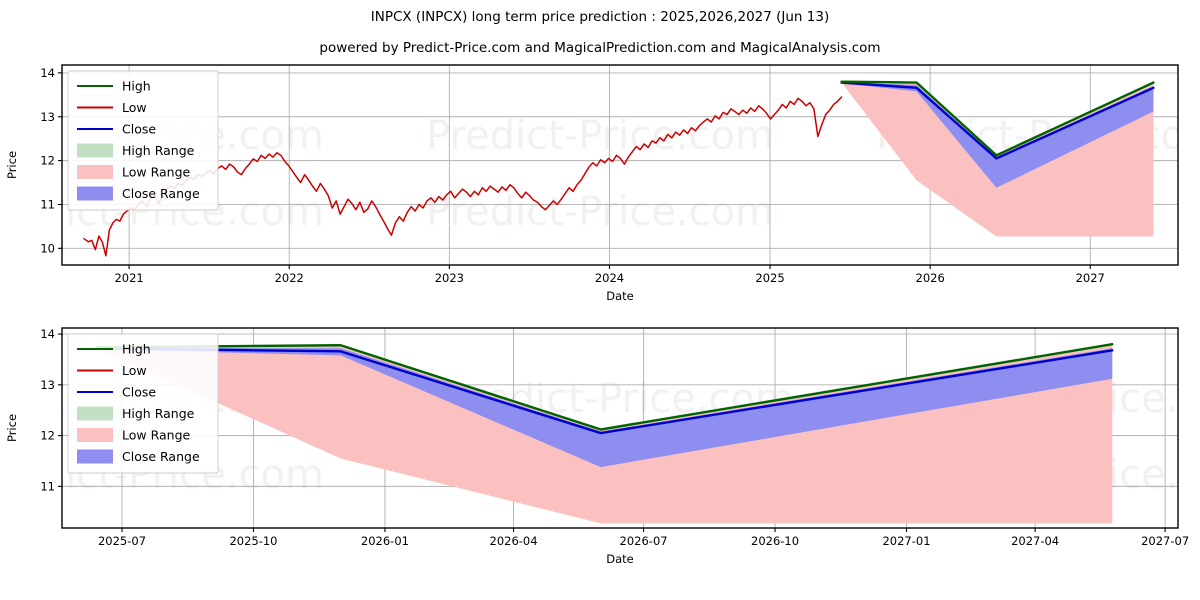 This screenshot has height=600, width=1200. I want to click on x-tick-label: 2027-01, so click(906, 541).